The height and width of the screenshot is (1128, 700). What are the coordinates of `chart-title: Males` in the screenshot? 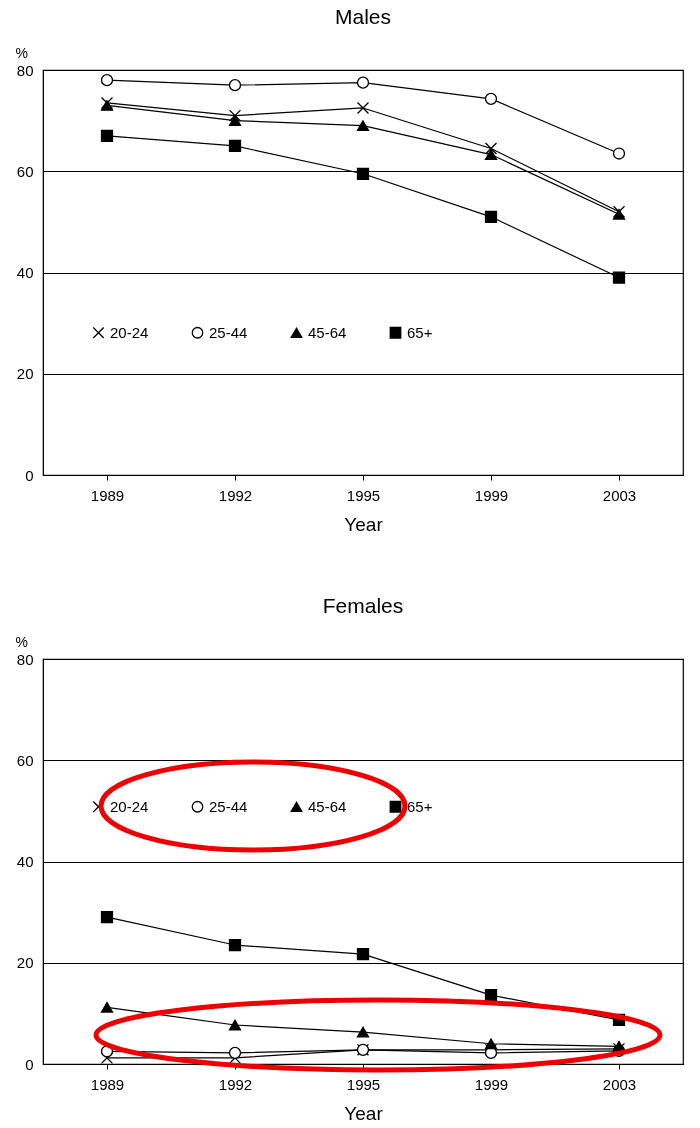 It's located at (363, 16).